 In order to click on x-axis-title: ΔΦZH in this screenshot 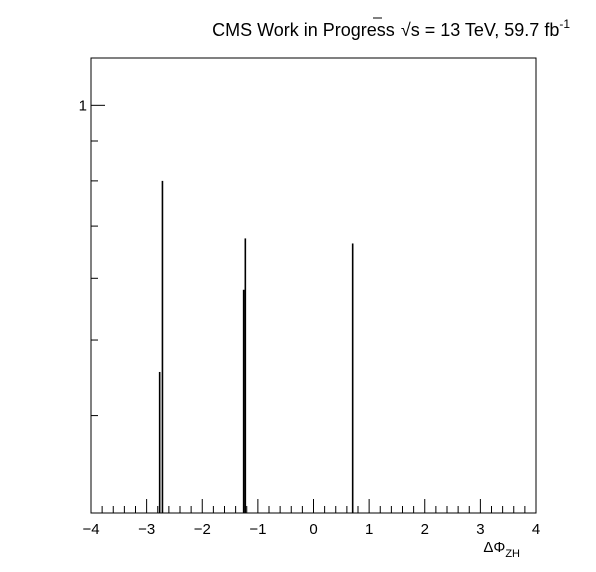, I will do `click(501, 549)`.